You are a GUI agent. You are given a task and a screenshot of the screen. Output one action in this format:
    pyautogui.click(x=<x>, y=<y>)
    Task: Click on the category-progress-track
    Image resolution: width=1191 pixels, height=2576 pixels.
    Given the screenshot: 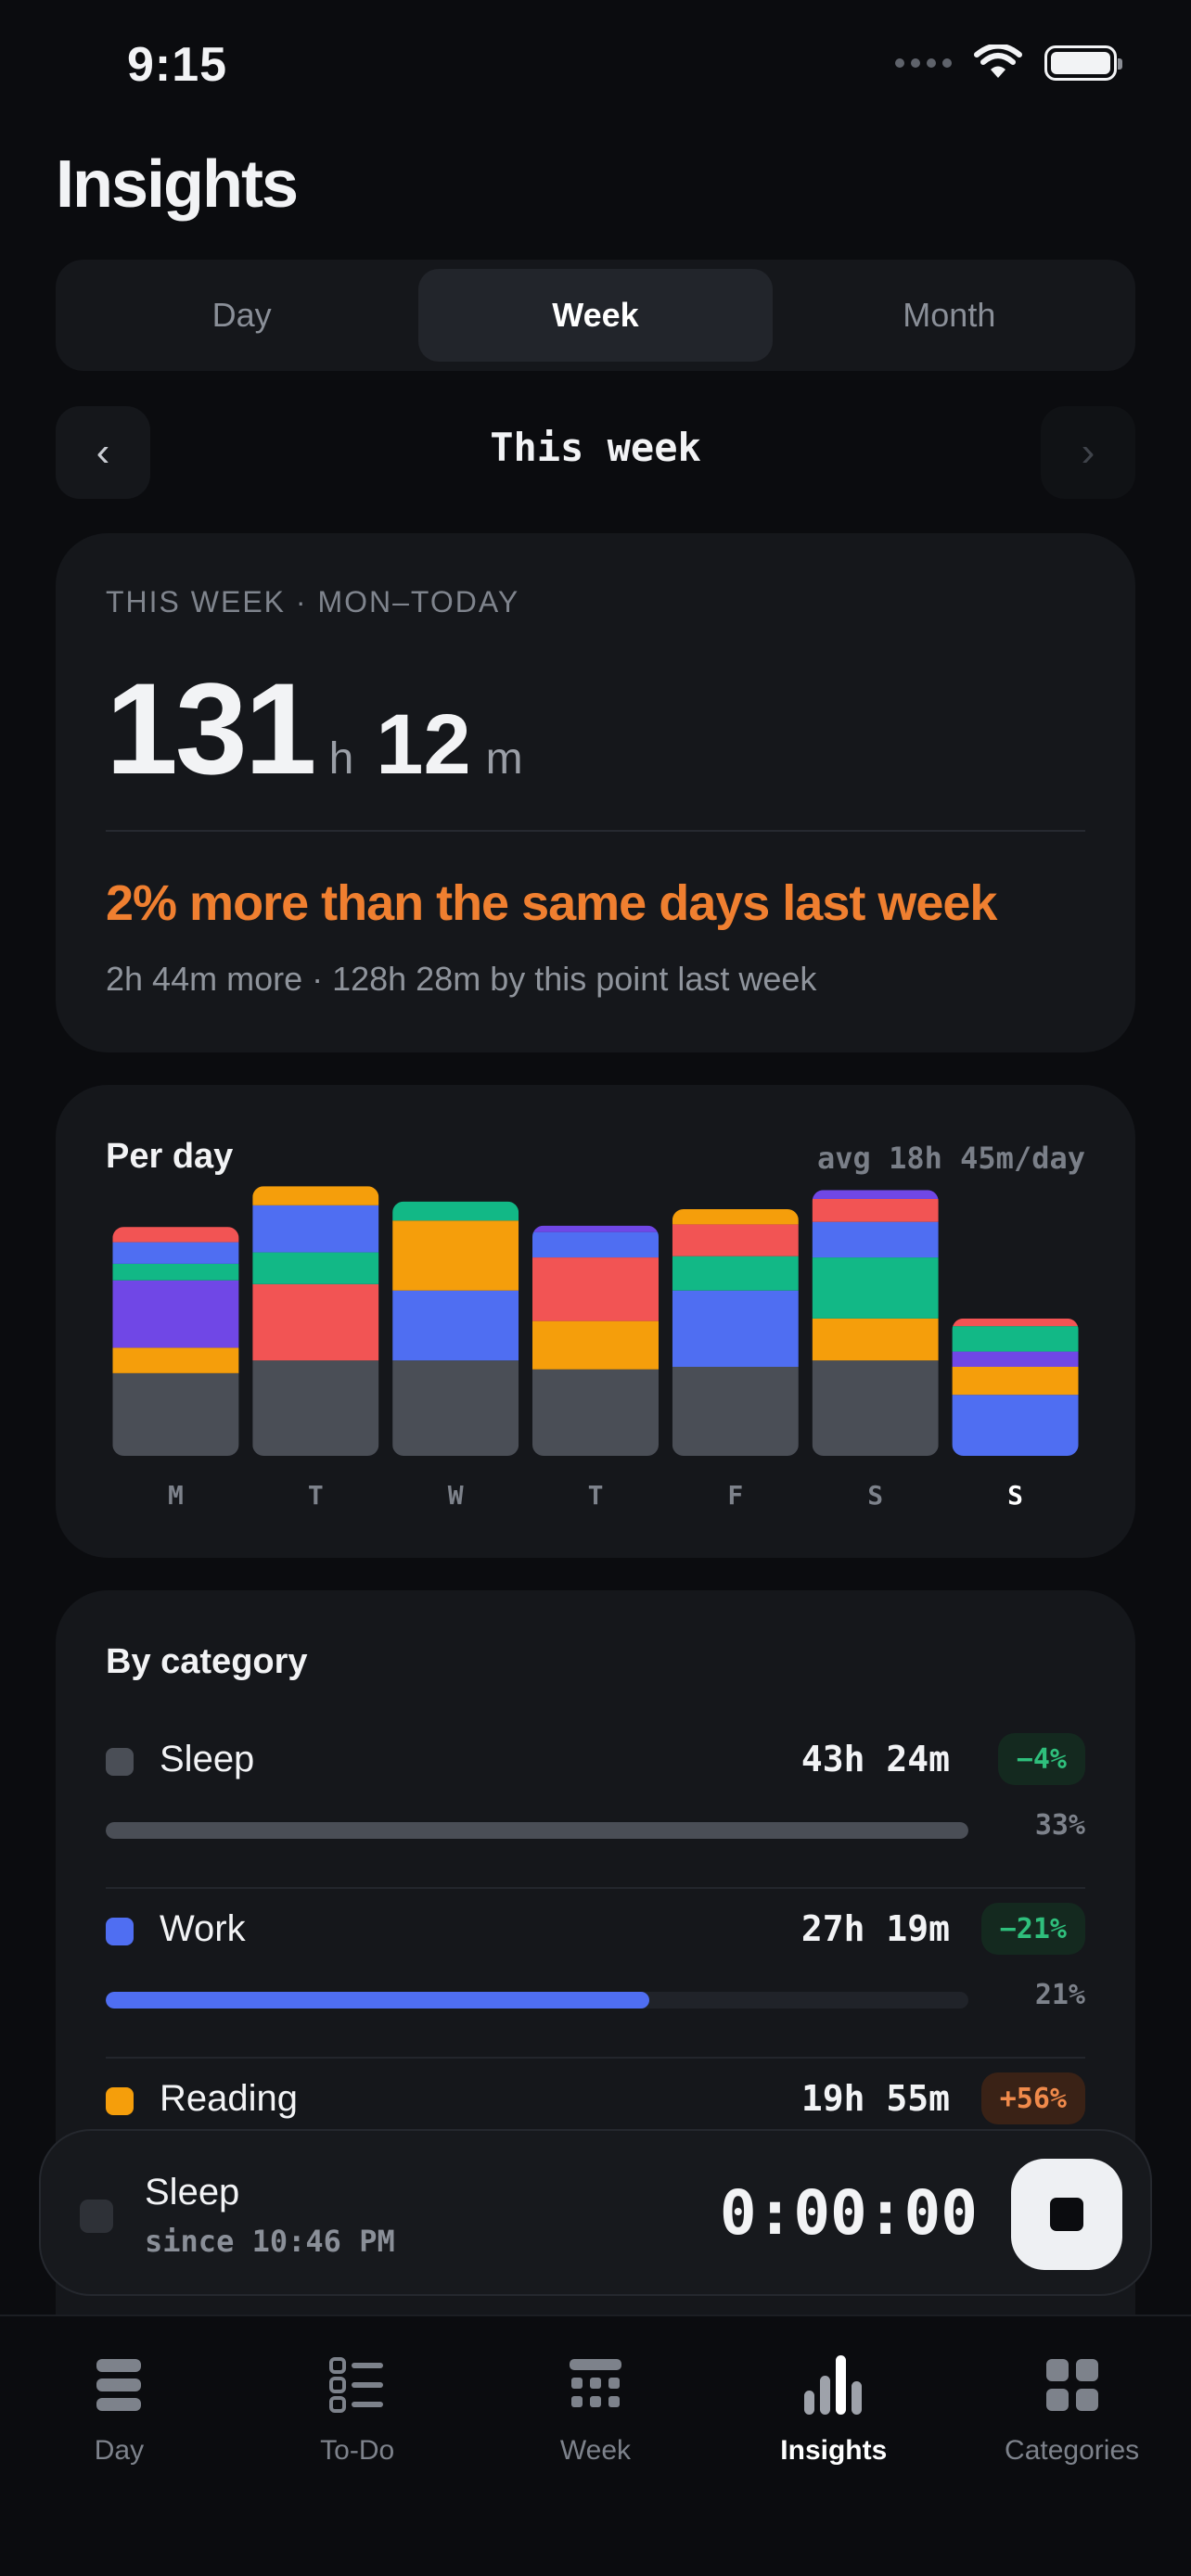 What is the action you would take?
    pyautogui.click(x=537, y=2000)
    